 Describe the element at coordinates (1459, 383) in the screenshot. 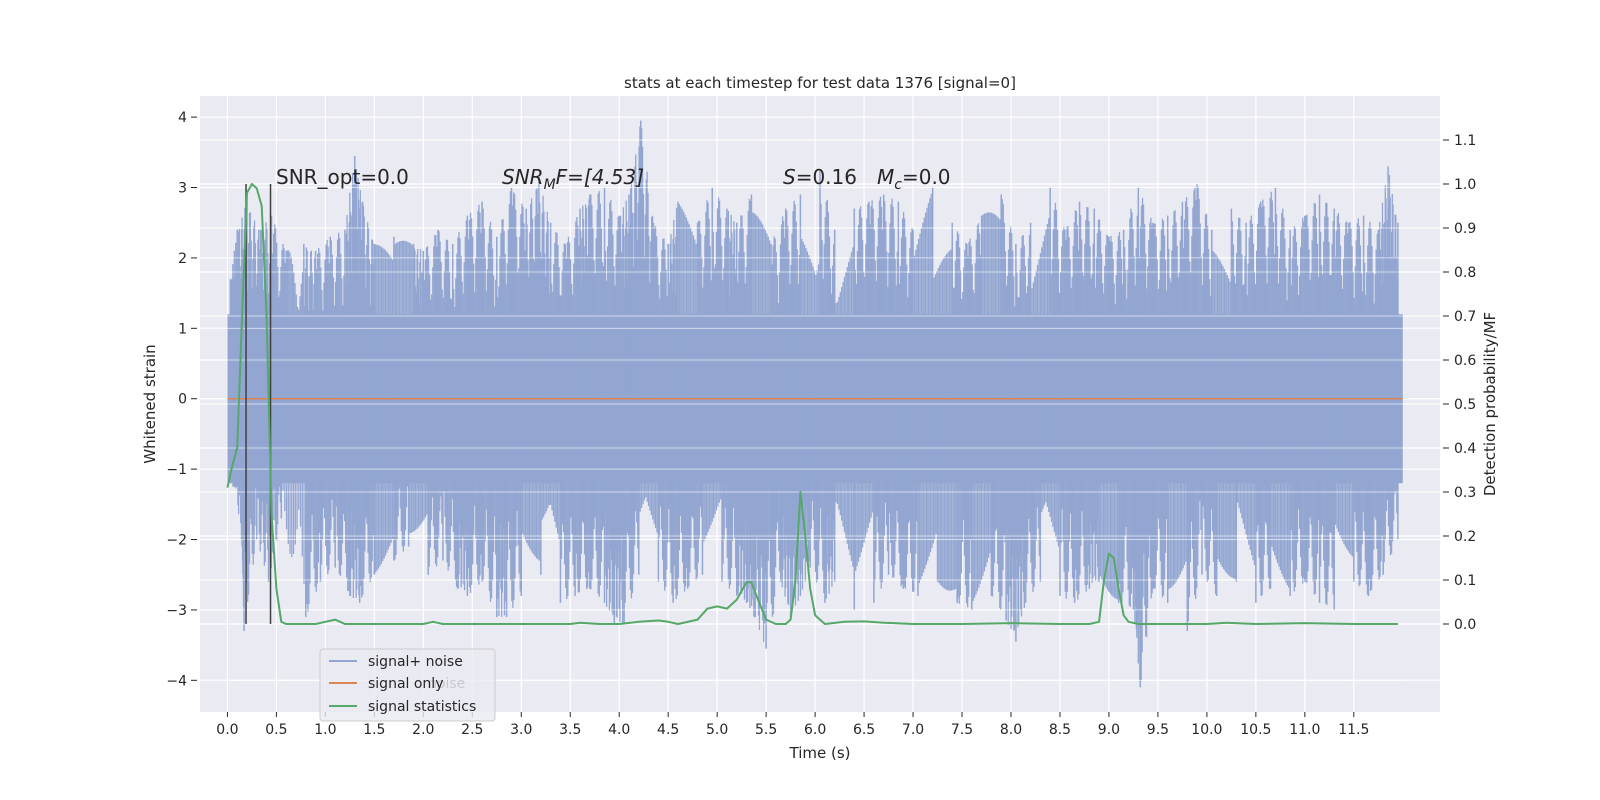

I see `y2-ticks: 0.0 0.1 0.2 0.3 0.4 0.5 0.6 0.7 0.8 0.9 1.0 1.1` at that location.